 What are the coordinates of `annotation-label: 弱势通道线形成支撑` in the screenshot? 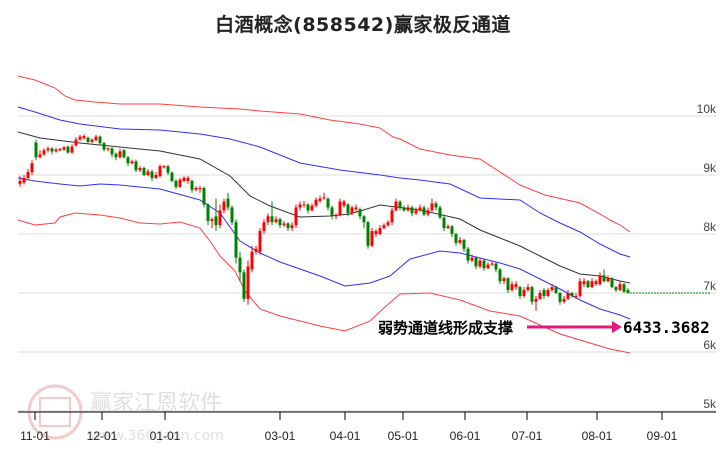 It's located at (445, 328).